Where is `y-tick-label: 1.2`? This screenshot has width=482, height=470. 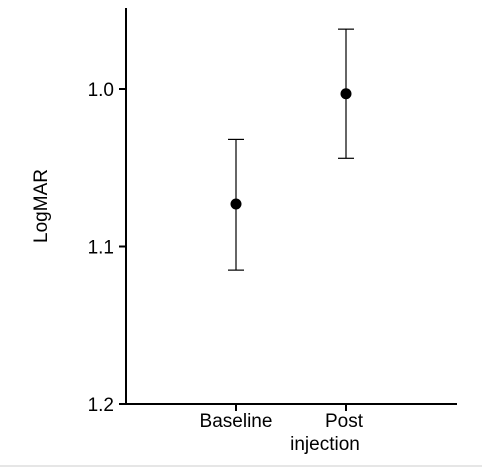 y-tick-label: 1.2 is located at coordinates (101, 405).